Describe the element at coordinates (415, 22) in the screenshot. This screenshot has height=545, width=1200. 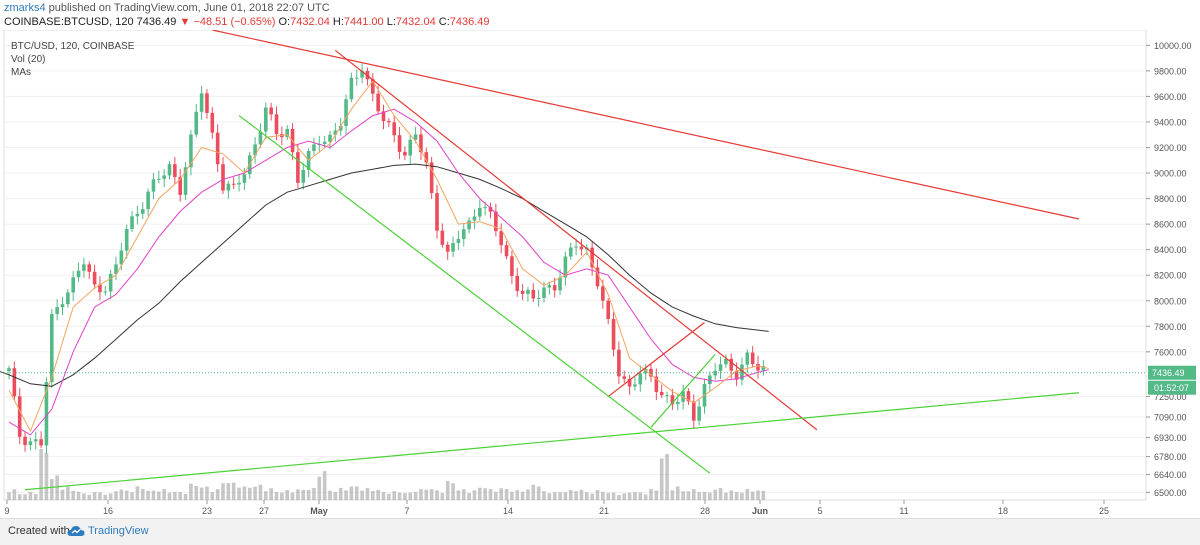
I see `low-value: 7432.04` at that location.